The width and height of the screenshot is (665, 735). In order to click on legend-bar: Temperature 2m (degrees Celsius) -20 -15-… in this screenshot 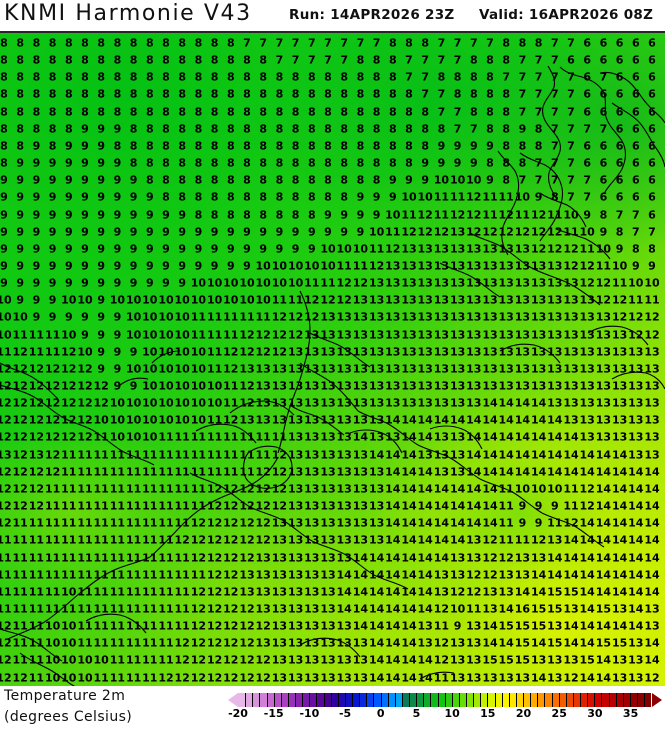, I will do `click(332, 710)`.